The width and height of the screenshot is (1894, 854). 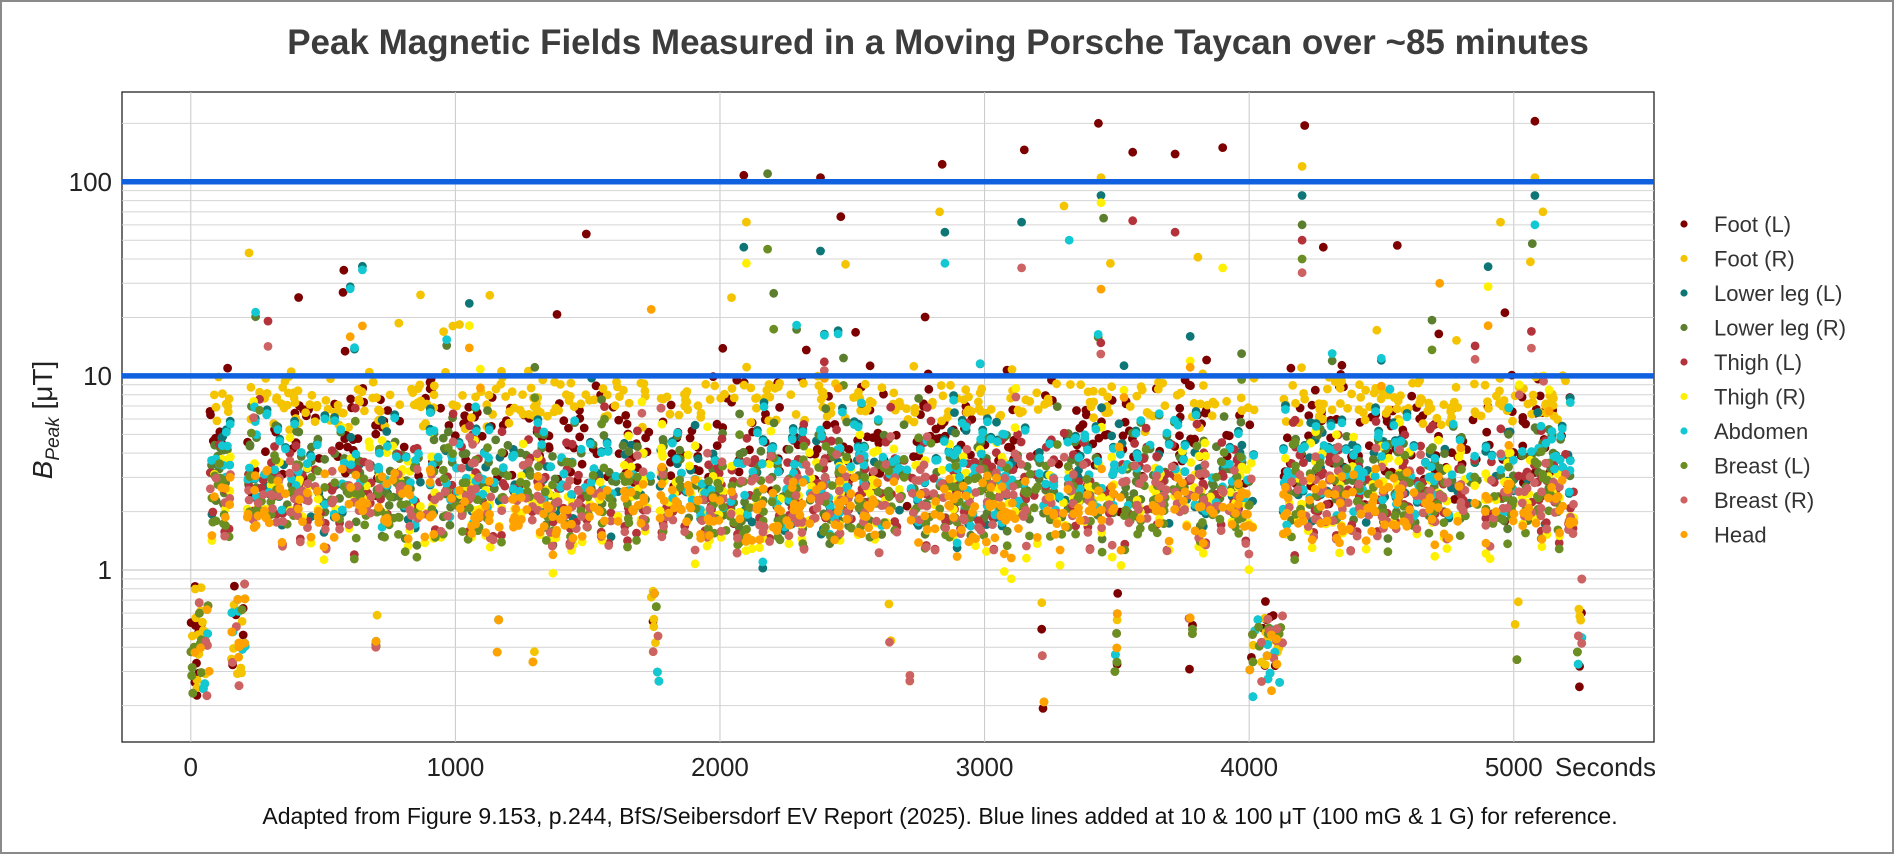 What do you see at coordinates (1754, 259) in the screenshot?
I see `legend-label: Foot (R)` at bounding box center [1754, 259].